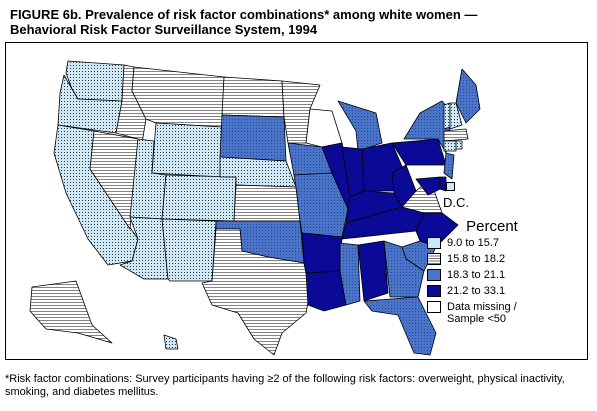 The image size is (597, 411). What do you see at coordinates (507, 277) in the screenshot?
I see `legend-item-3: 18.3 to 21.1` at bounding box center [507, 277].